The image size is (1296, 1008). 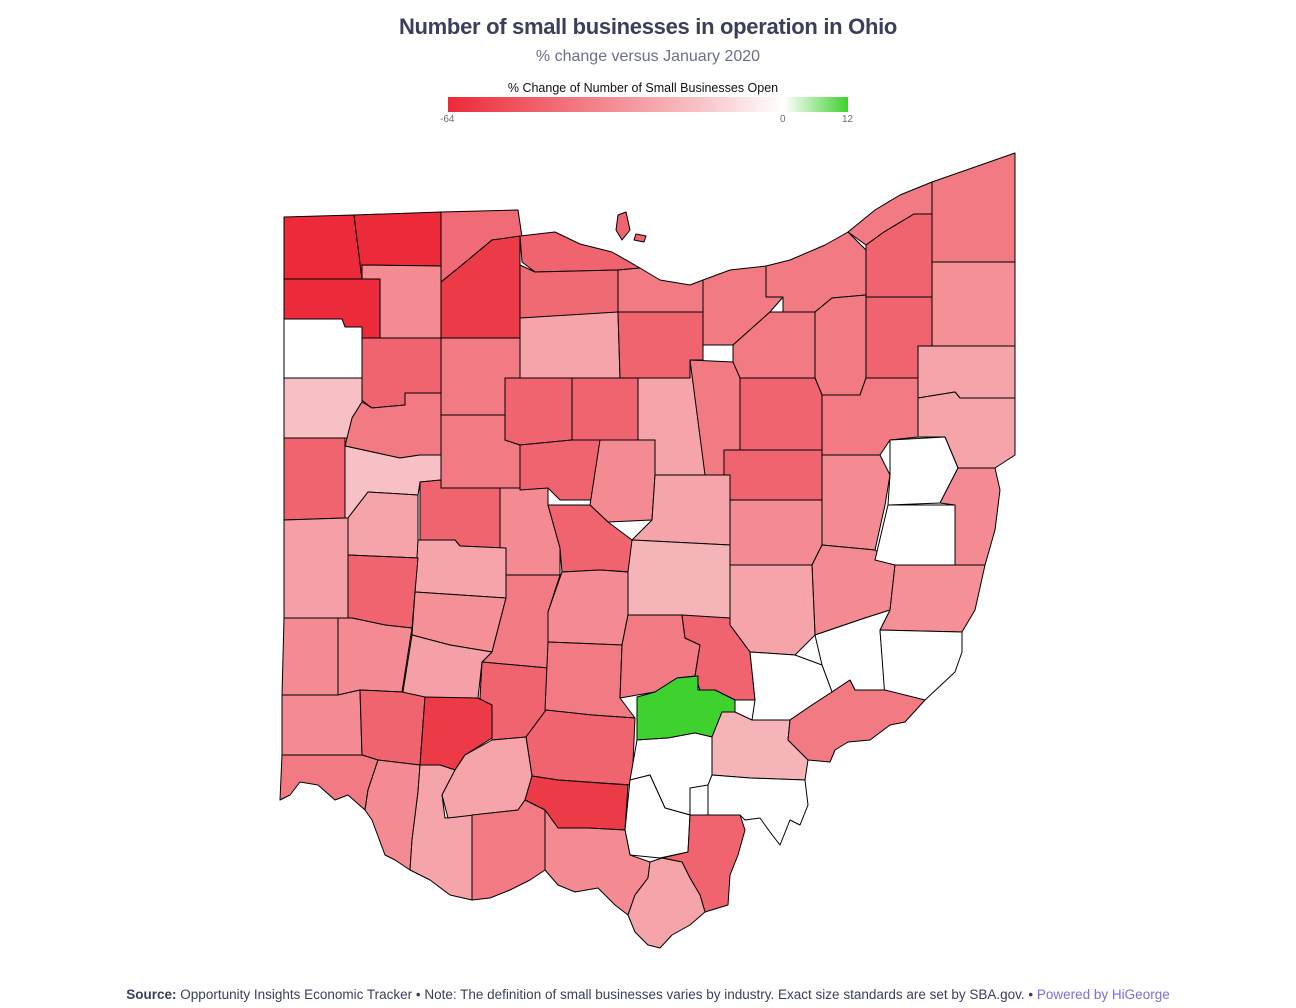 I want to click on county-marion, so click(x=560, y=470).